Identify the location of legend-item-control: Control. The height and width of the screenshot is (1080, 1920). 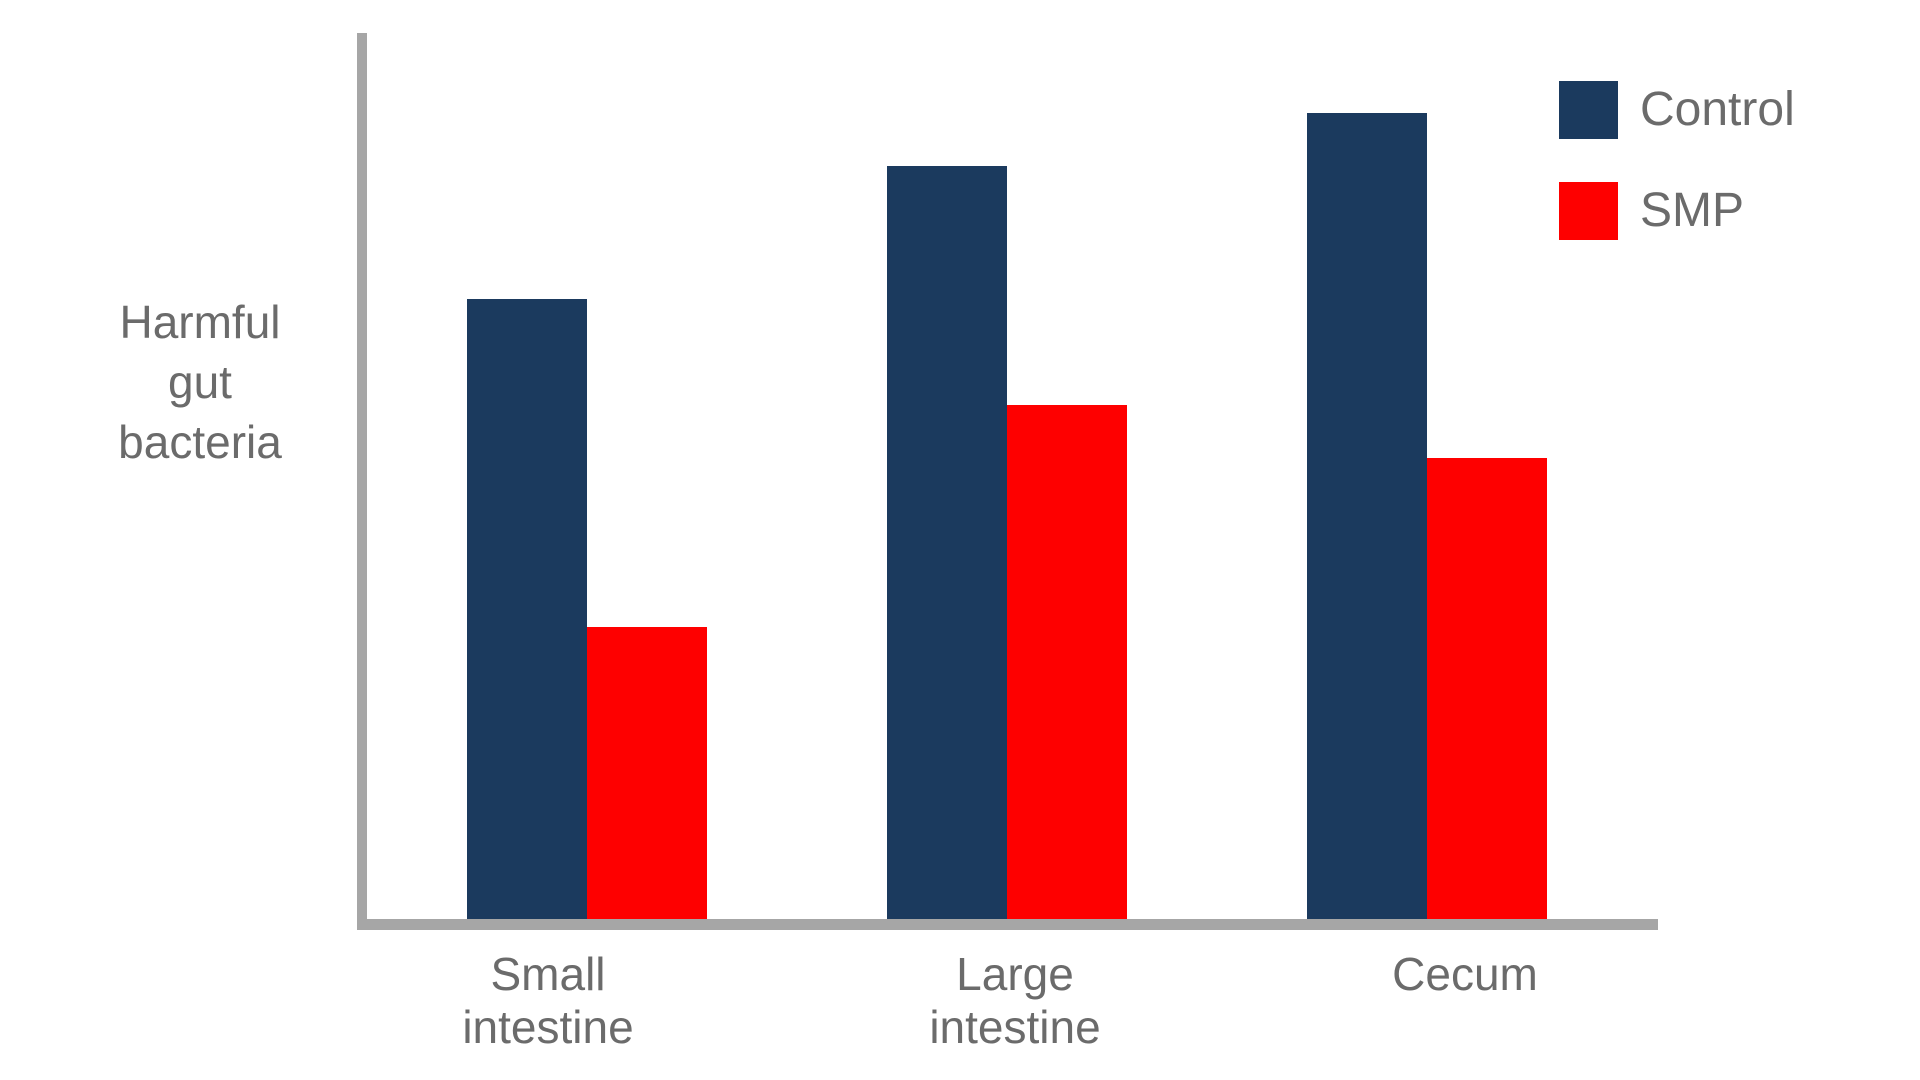
(1677, 110).